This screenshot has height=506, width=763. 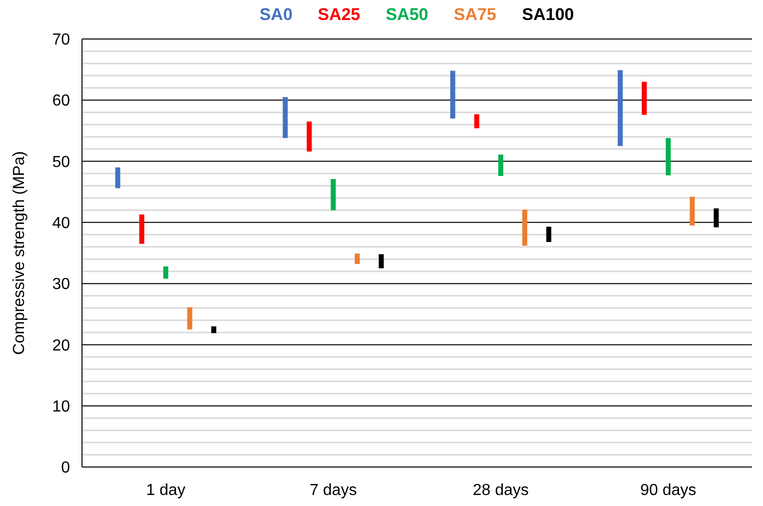 What do you see at coordinates (61, 101) in the screenshot?
I see `y-tick-label: 60` at bounding box center [61, 101].